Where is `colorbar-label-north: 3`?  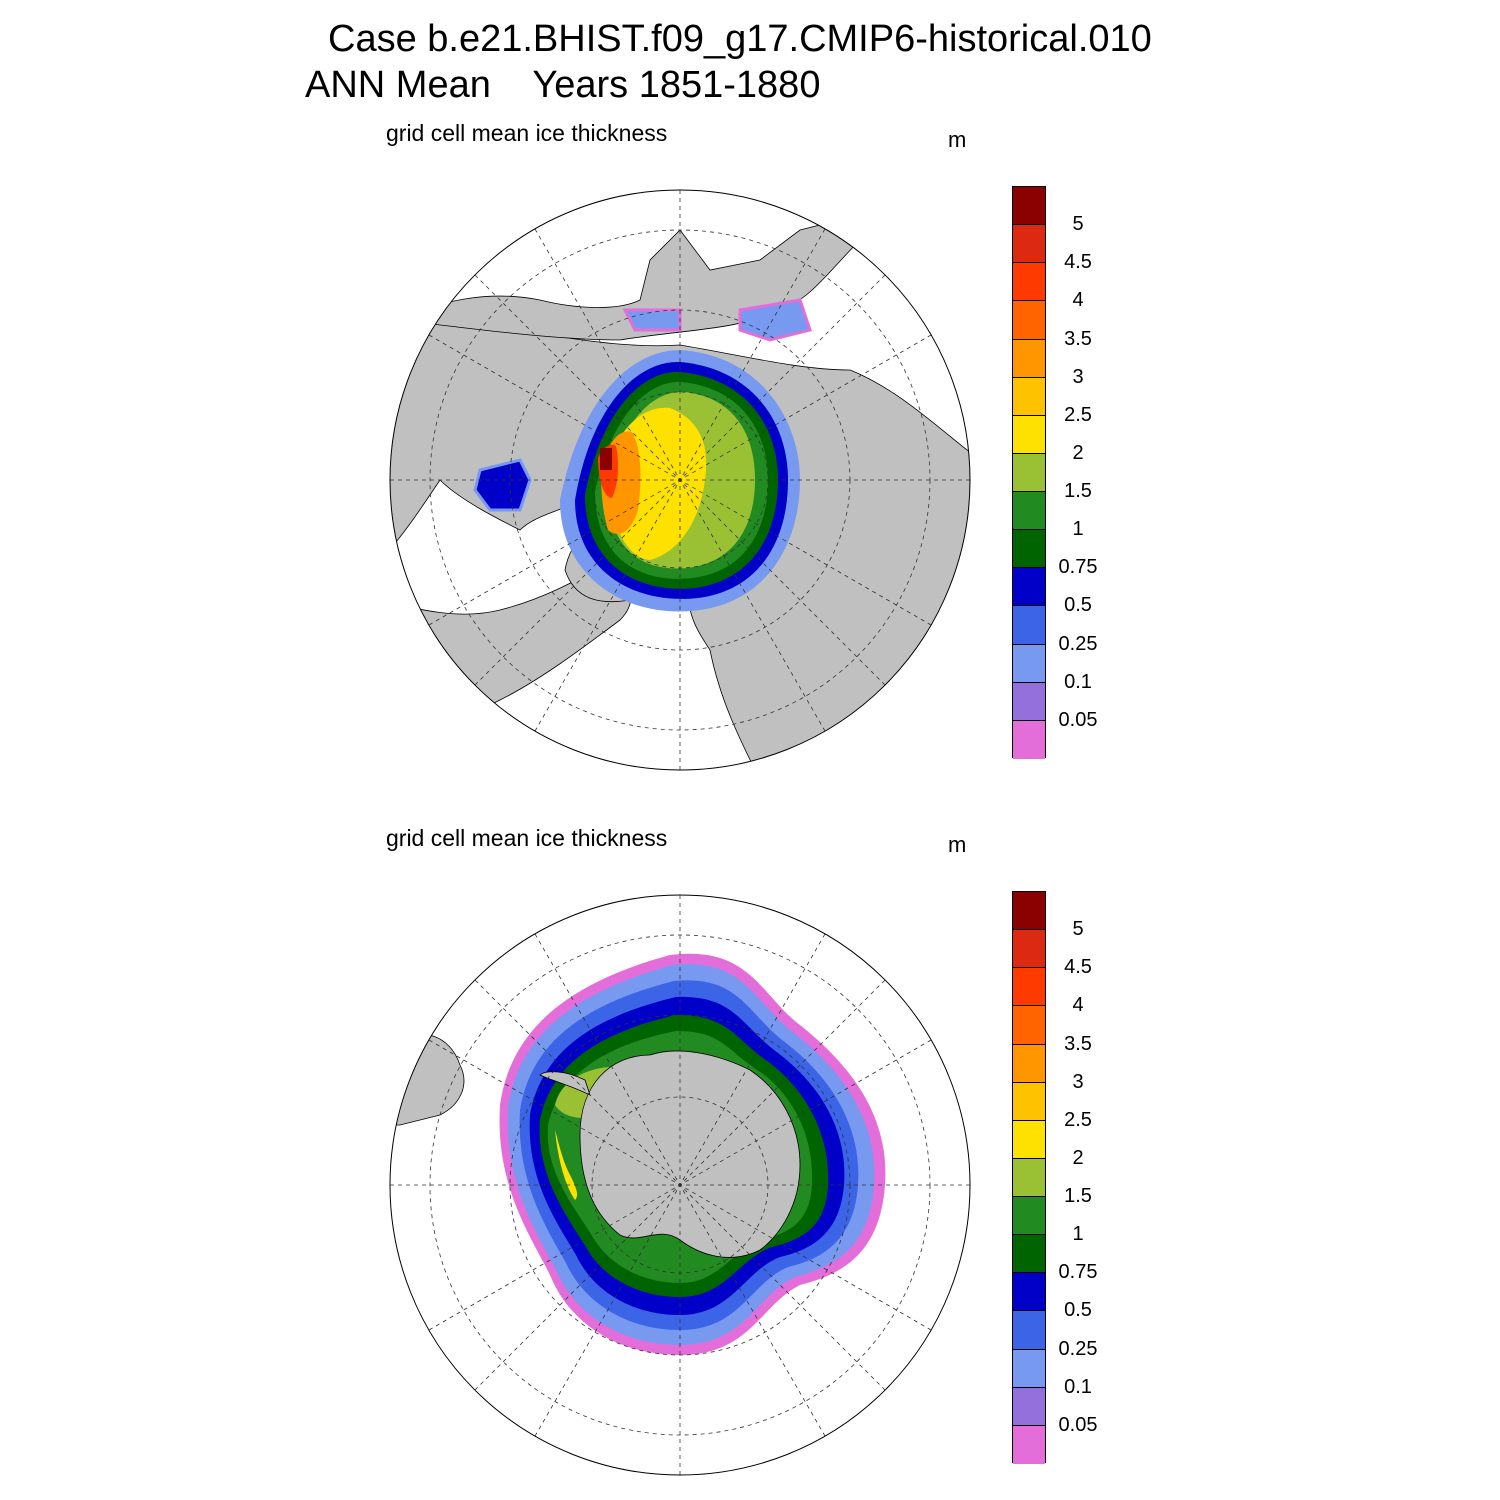
colorbar-label-north: 3 is located at coordinates (1078, 376).